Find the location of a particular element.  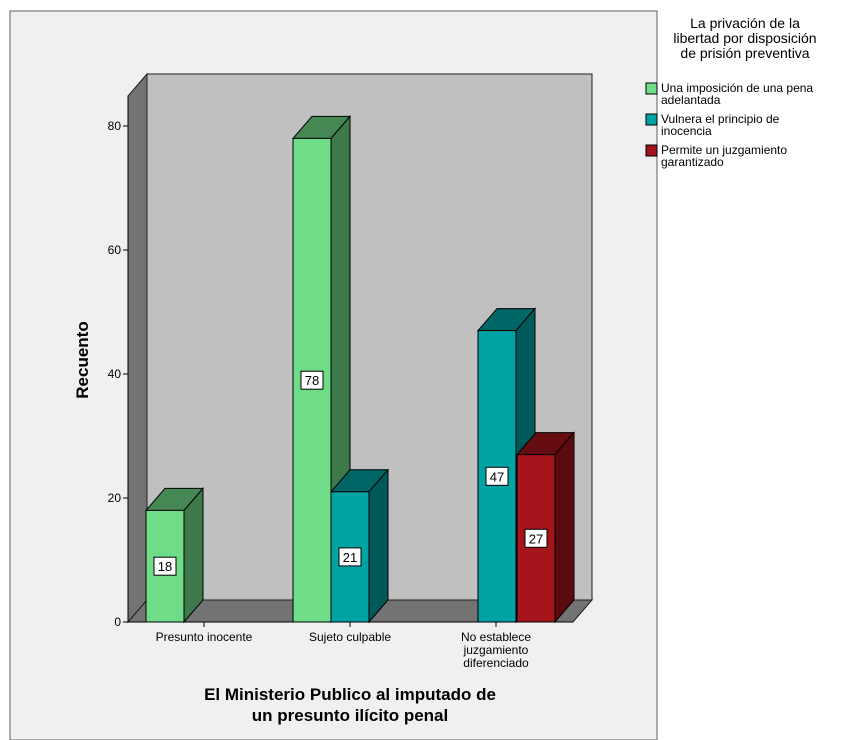

x-tick-label-no-establece-juzgamiento-diferenciado: juzgamiento is located at coordinates (496, 650).